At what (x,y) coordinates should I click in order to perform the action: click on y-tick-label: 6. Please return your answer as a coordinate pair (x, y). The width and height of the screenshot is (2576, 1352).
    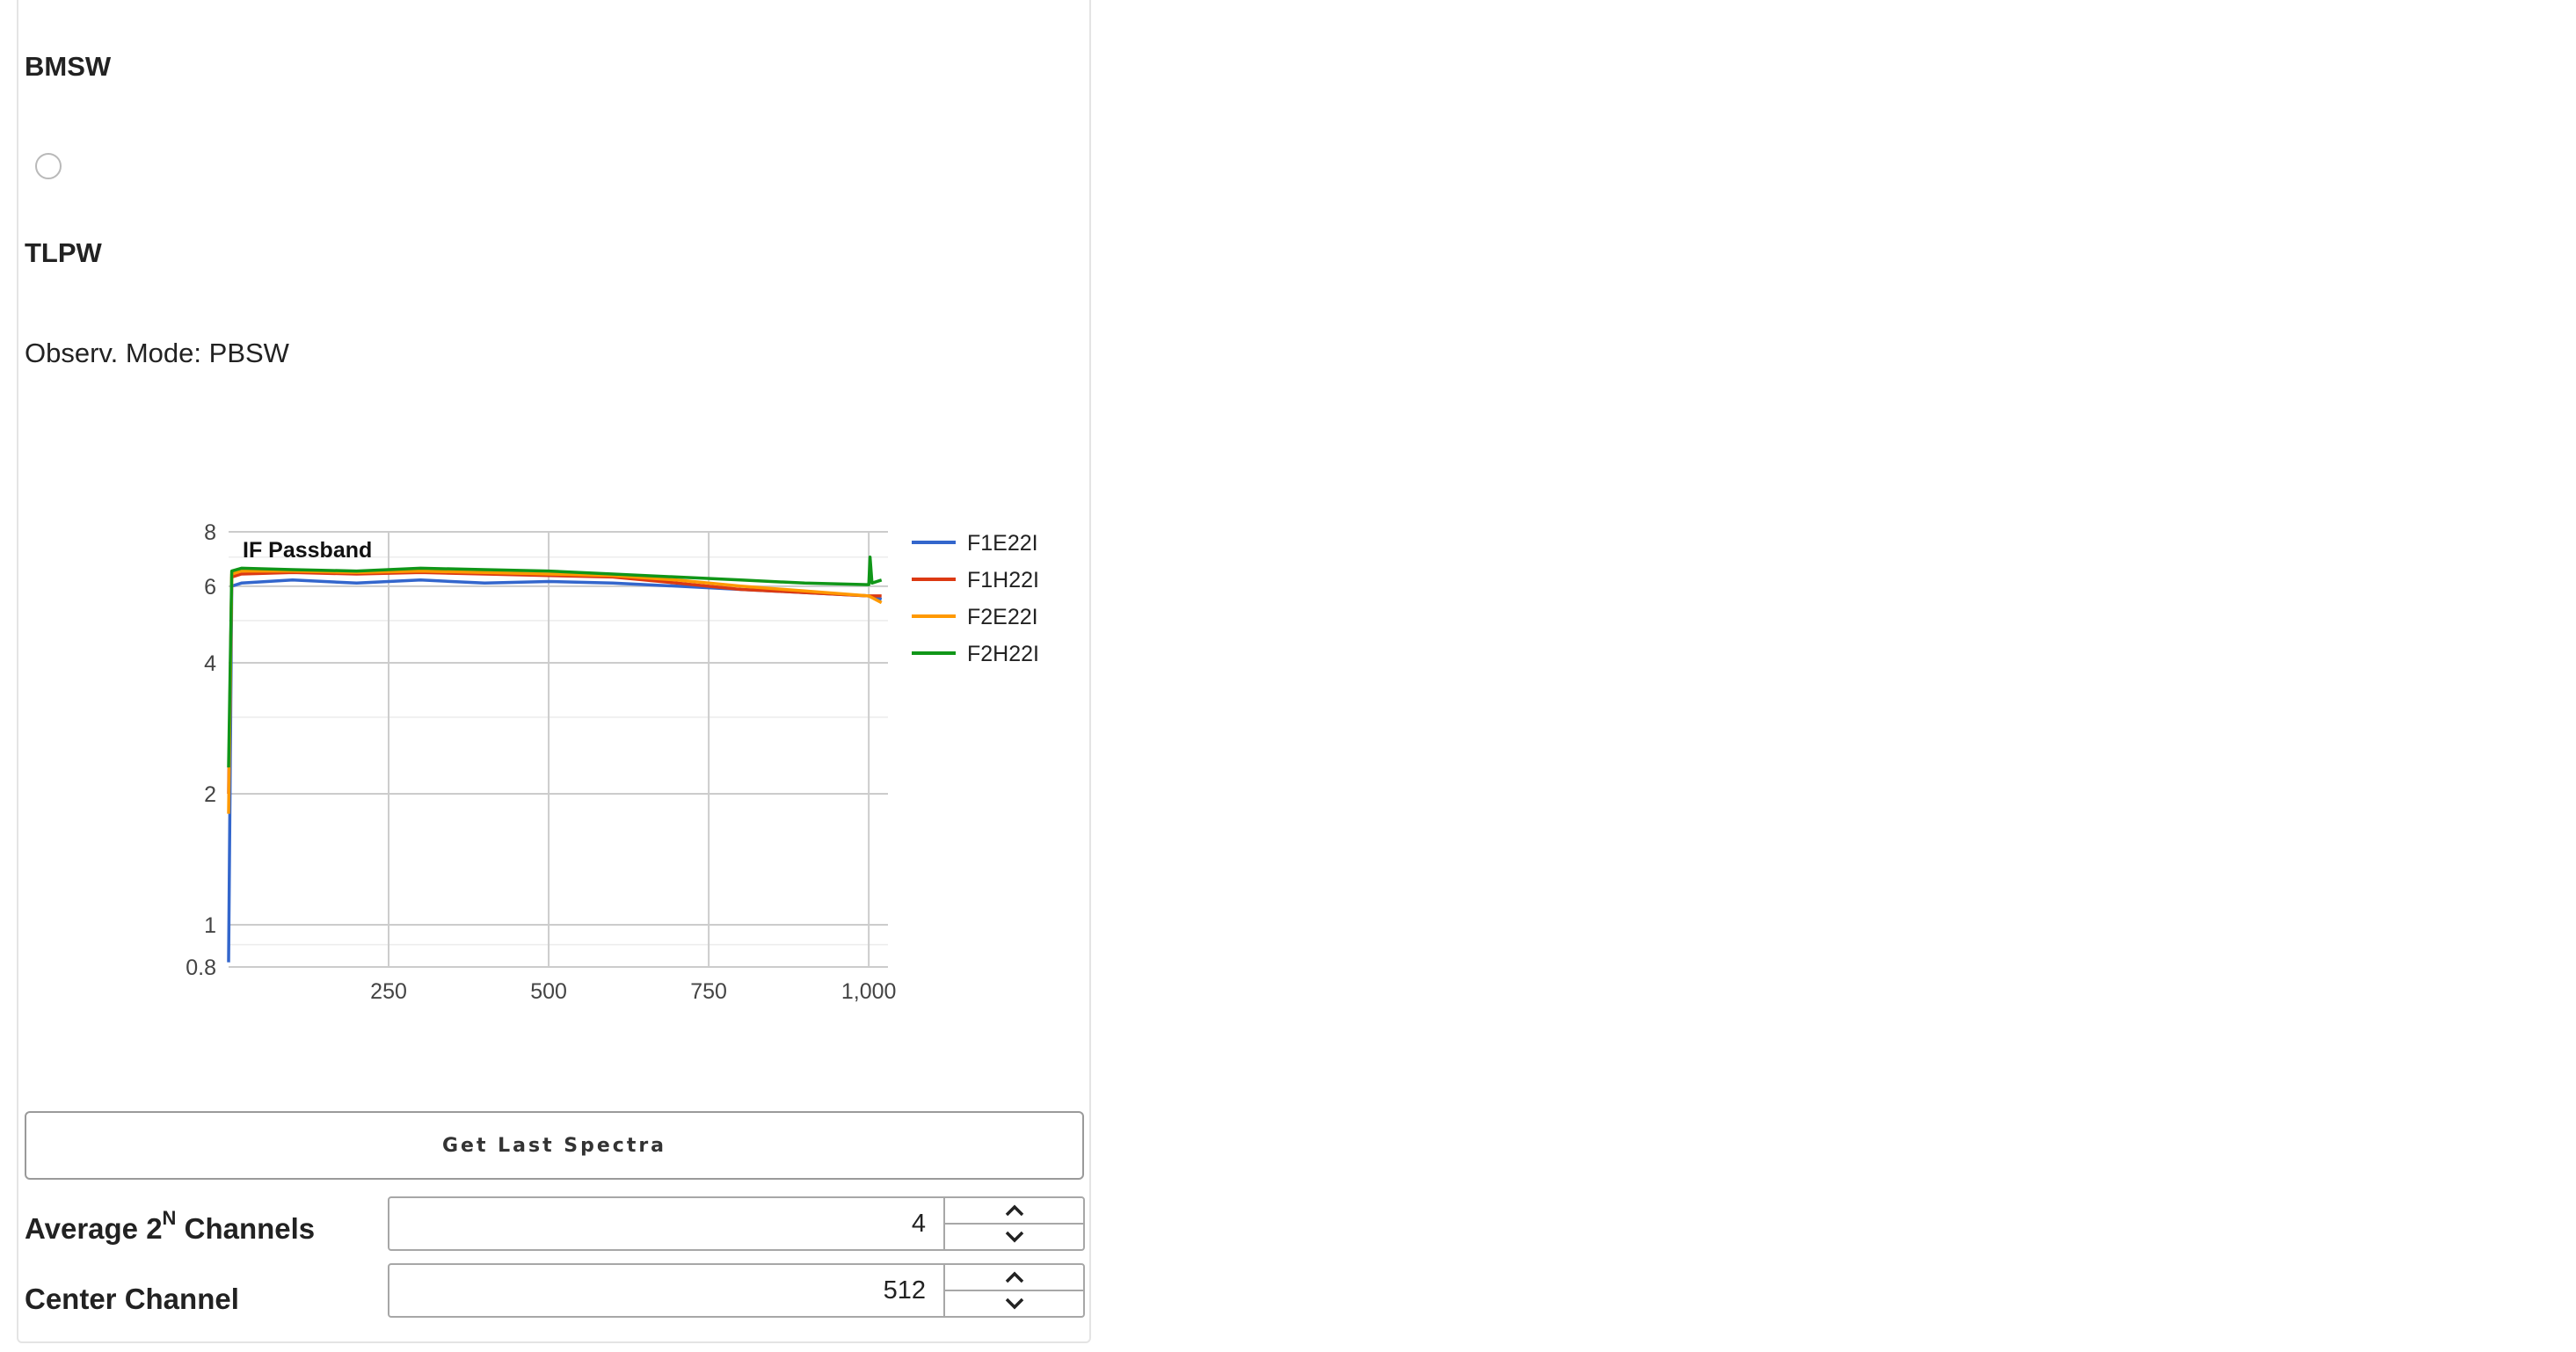
    Looking at the image, I should click on (210, 587).